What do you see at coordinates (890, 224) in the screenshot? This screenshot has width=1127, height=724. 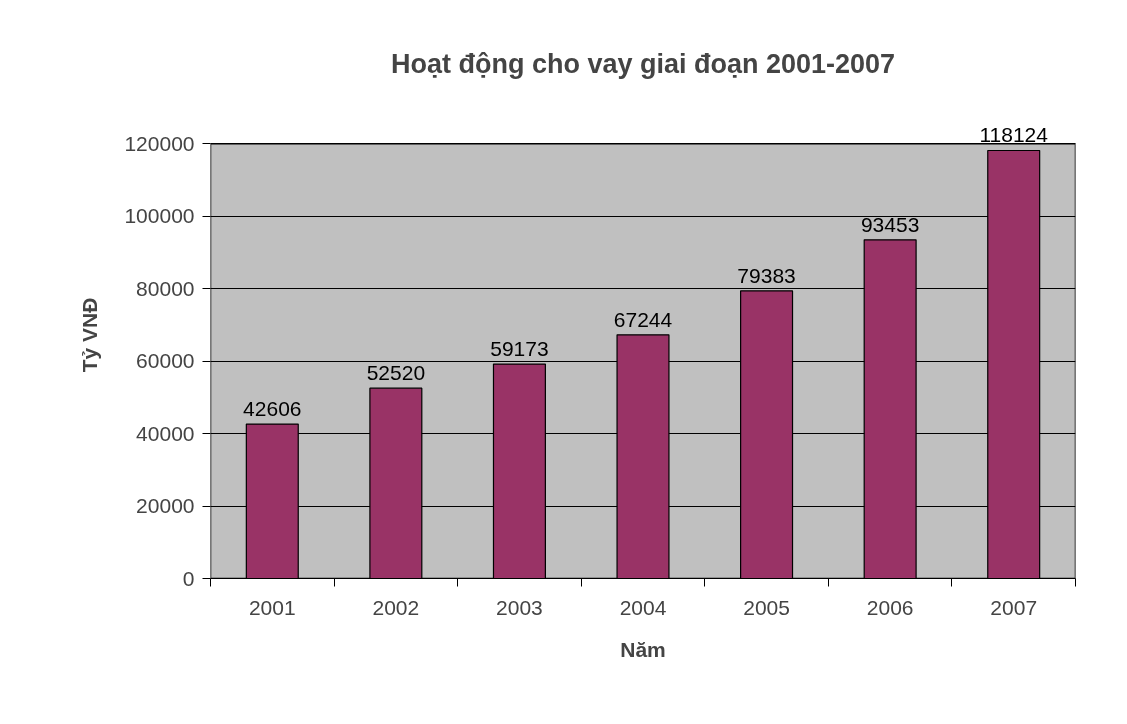 I see `data-label: 93453` at bounding box center [890, 224].